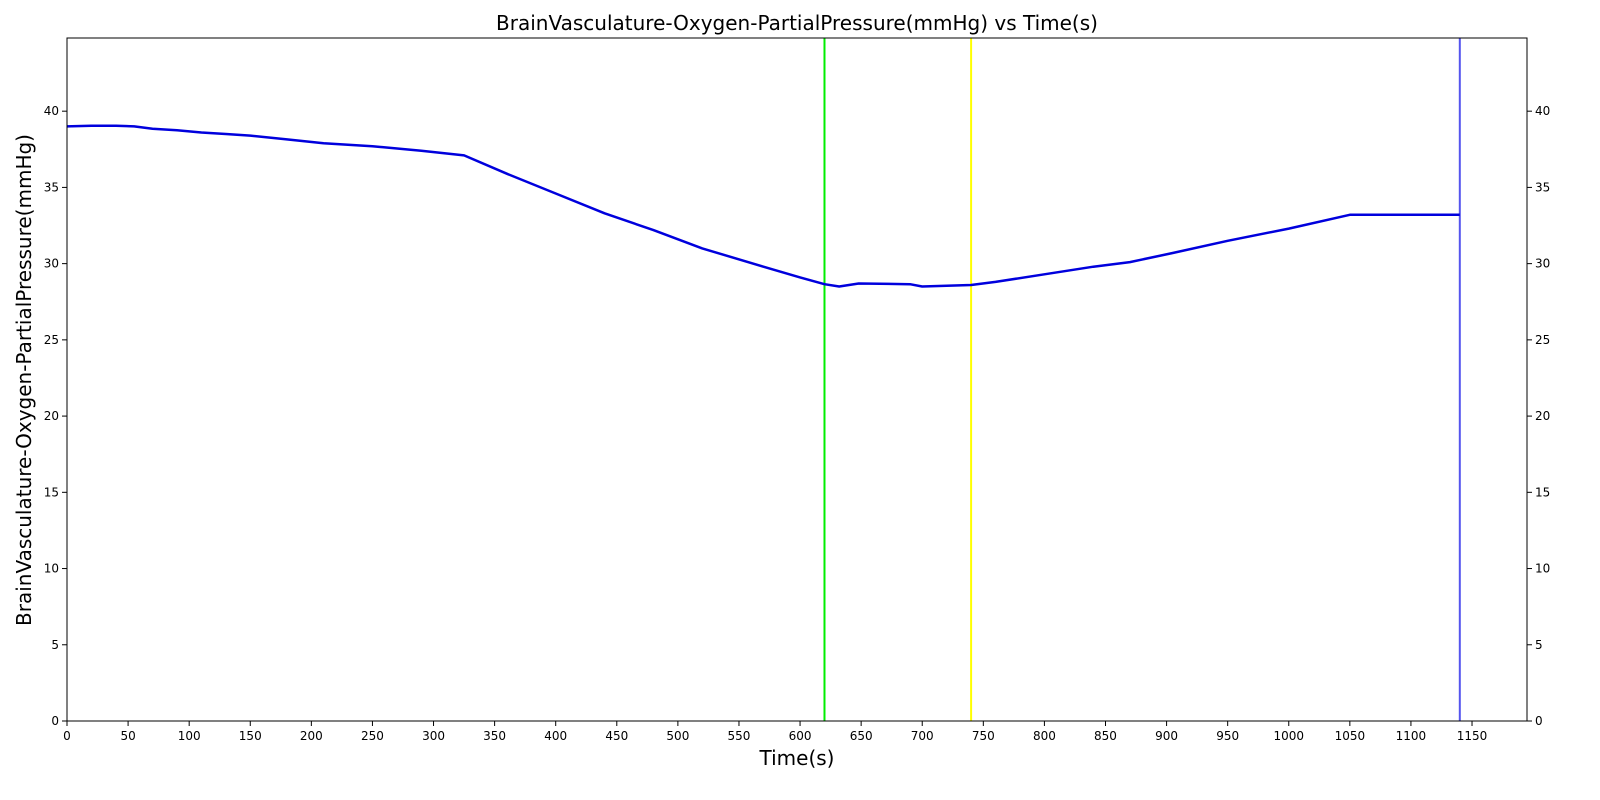 This screenshot has height=800, width=1600. What do you see at coordinates (1472, 736) in the screenshot?
I see `x-tick-label: 1150` at bounding box center [1472, 736].